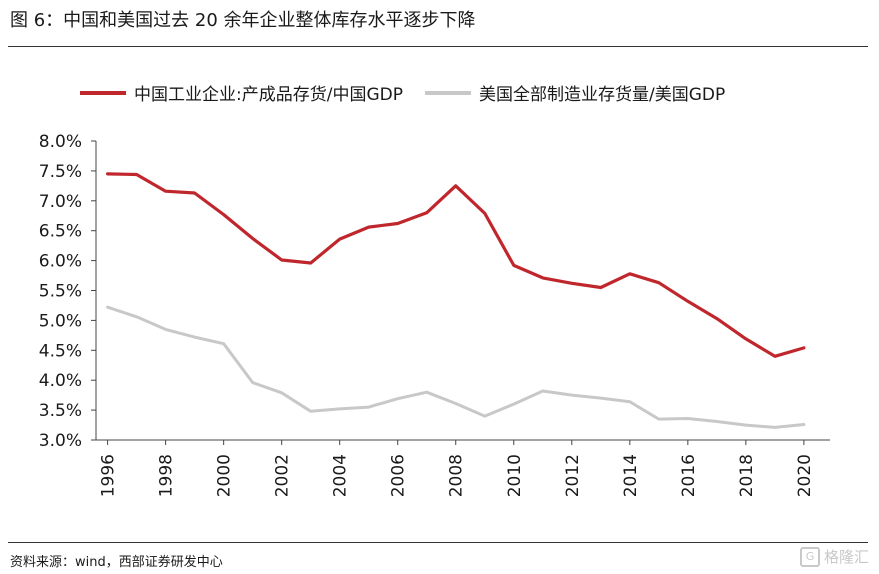 This screenshot has width=879, height=574. Describe the element at coordinates (805, 475) in the screenshot. I see `x-tick-label: 2020` at that location.